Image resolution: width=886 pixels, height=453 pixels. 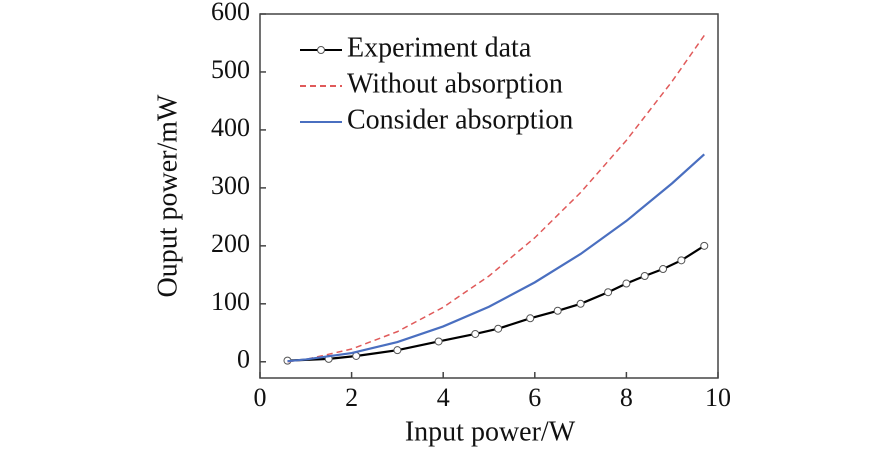 I want to click on x-tick-label: 0, so click(x=260, y=397).